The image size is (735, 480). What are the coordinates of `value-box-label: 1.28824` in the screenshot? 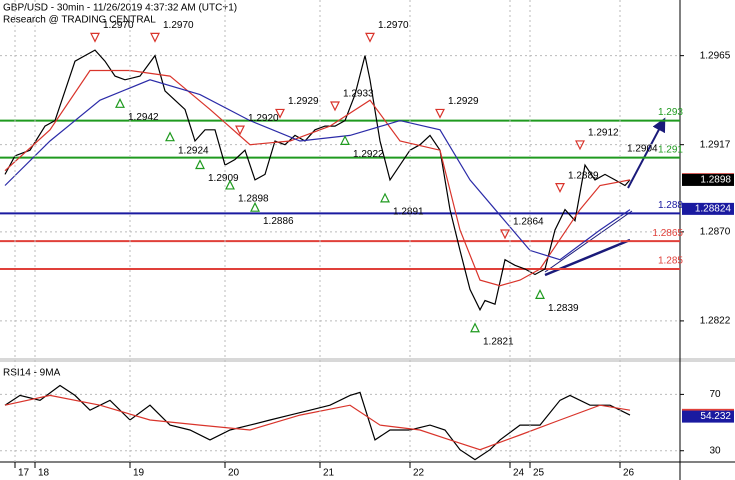 It's located at (713, 209).